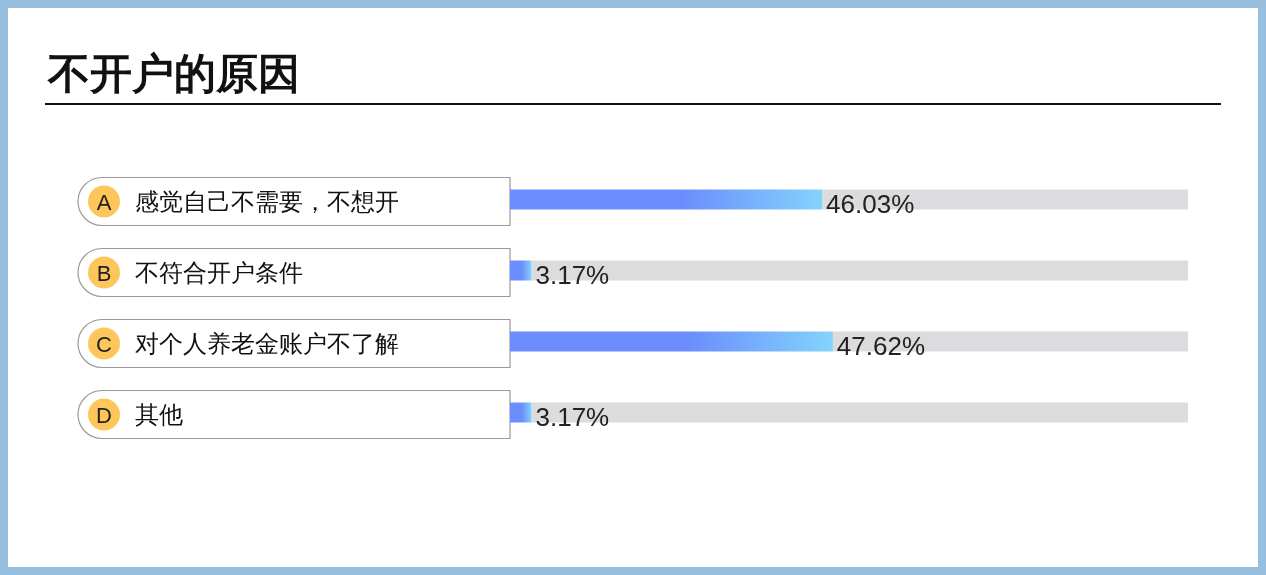 The height and width of the screenshot is (575, 1266). Describe the element at coordinates (104, 415) in the screenshot. I see `annotation: D` at that location.